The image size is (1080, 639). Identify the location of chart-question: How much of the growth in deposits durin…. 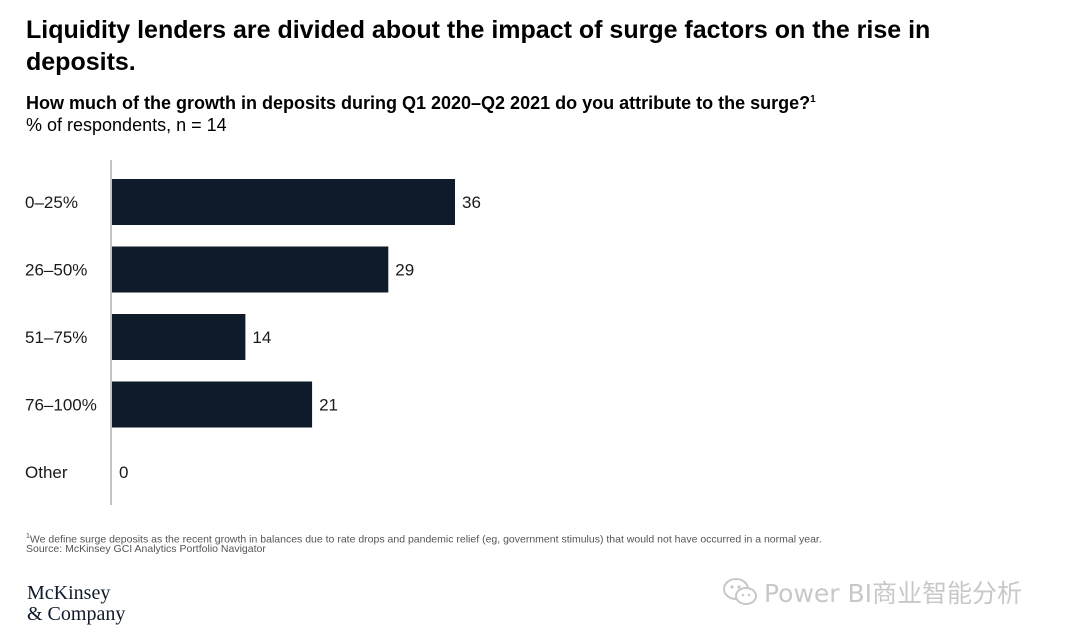
(421, 101).